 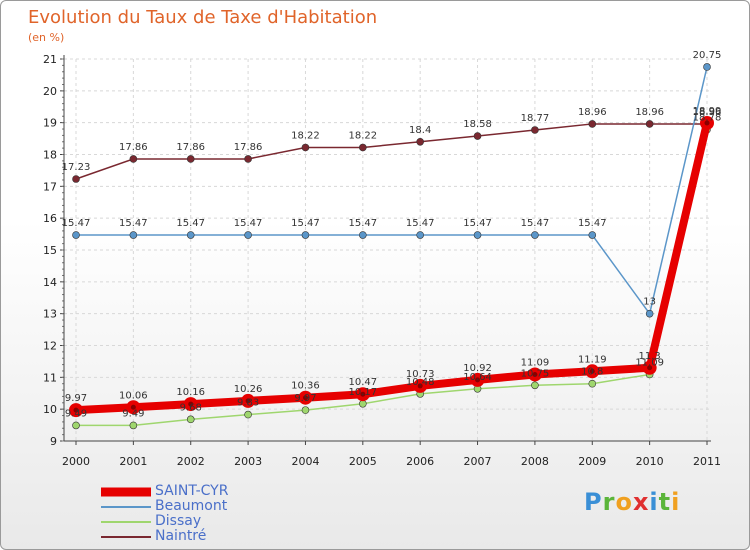 I want to click on legend-item-dissay: Dissay, so click(x=226, y=521).